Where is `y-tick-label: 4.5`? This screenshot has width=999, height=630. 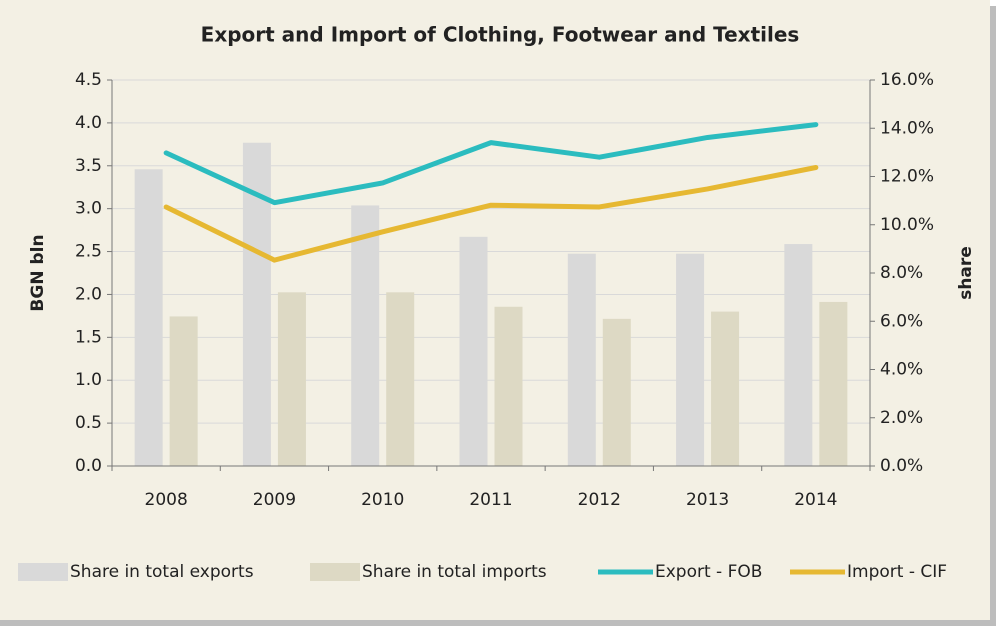
y-tick-label: 4.5 is located at coordinates (88, 80).